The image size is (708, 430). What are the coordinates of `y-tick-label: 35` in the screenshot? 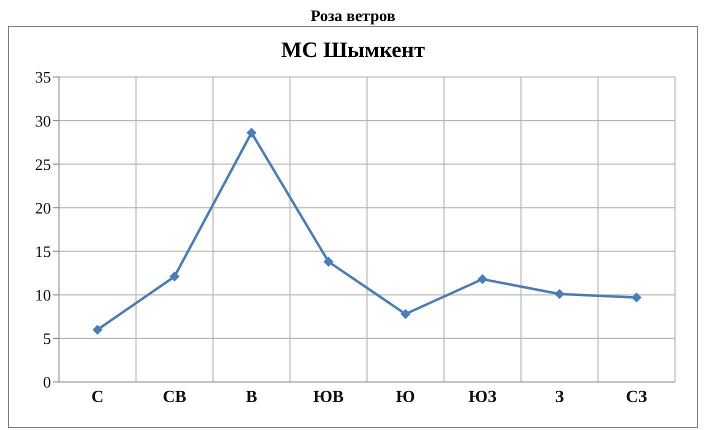 It's located at (43, 78).